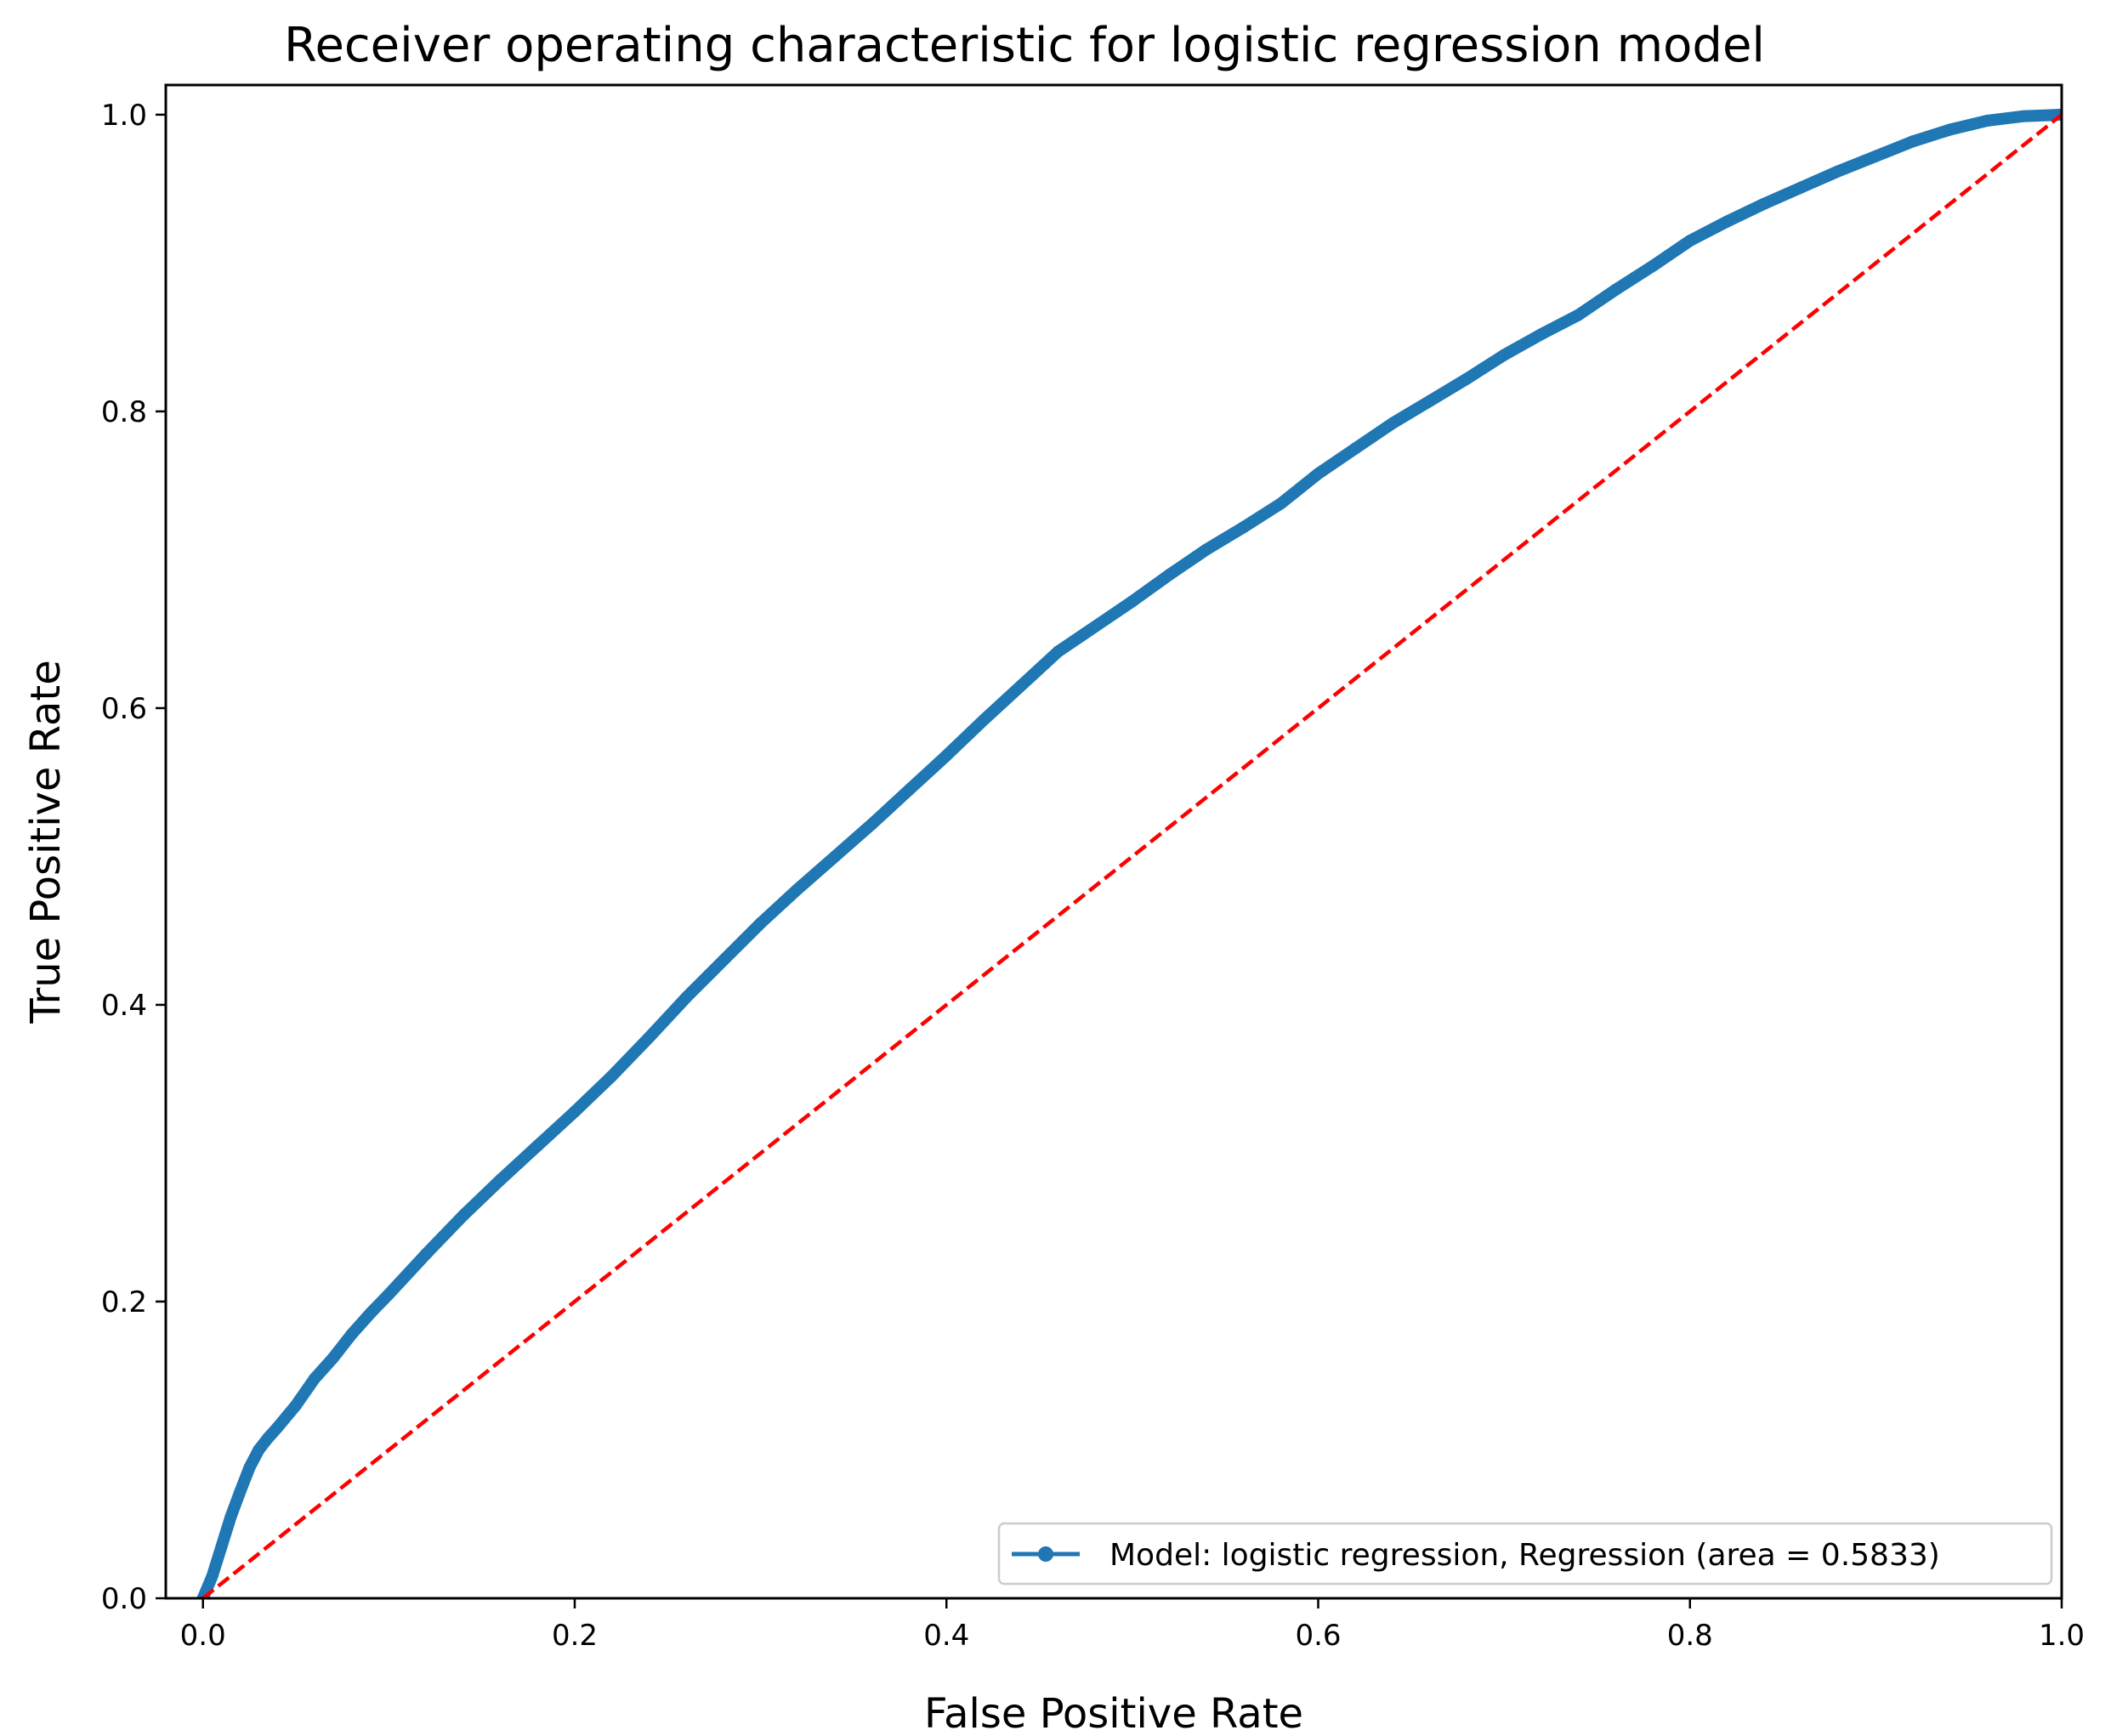 The height and width of the screenshot is (1736, 2111). I want to click on y-tick-label: 1.0, so click(124, 116).